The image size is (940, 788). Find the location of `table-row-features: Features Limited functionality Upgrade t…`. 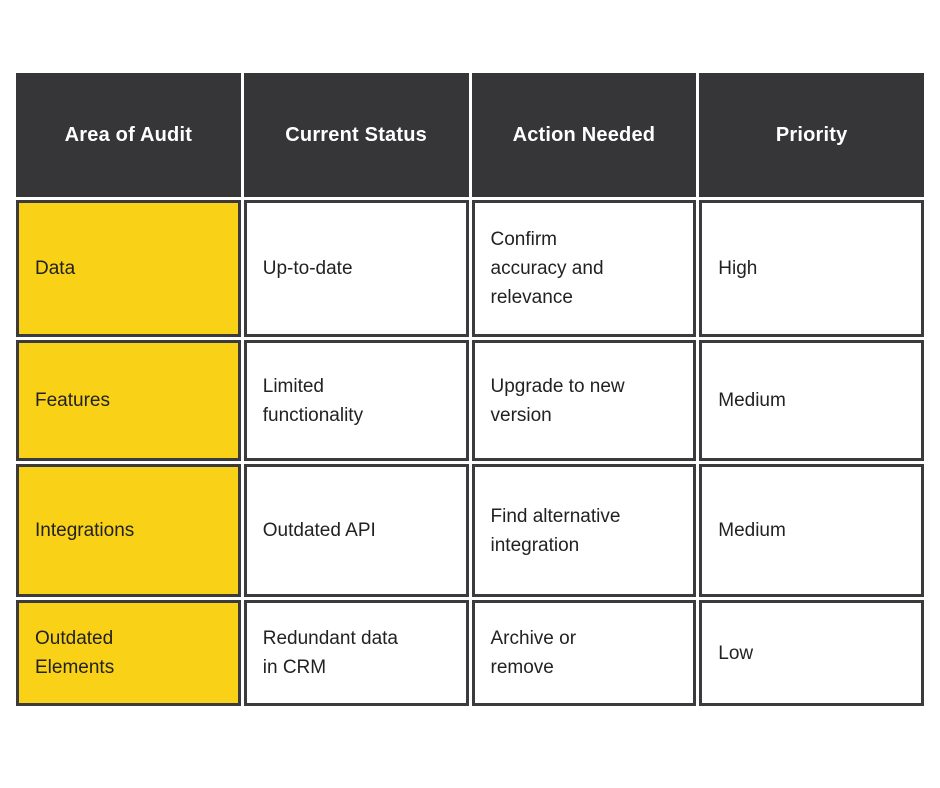

table-row-features: Features Limited functionality Upgrade t… is located at coordinates (470, 400).